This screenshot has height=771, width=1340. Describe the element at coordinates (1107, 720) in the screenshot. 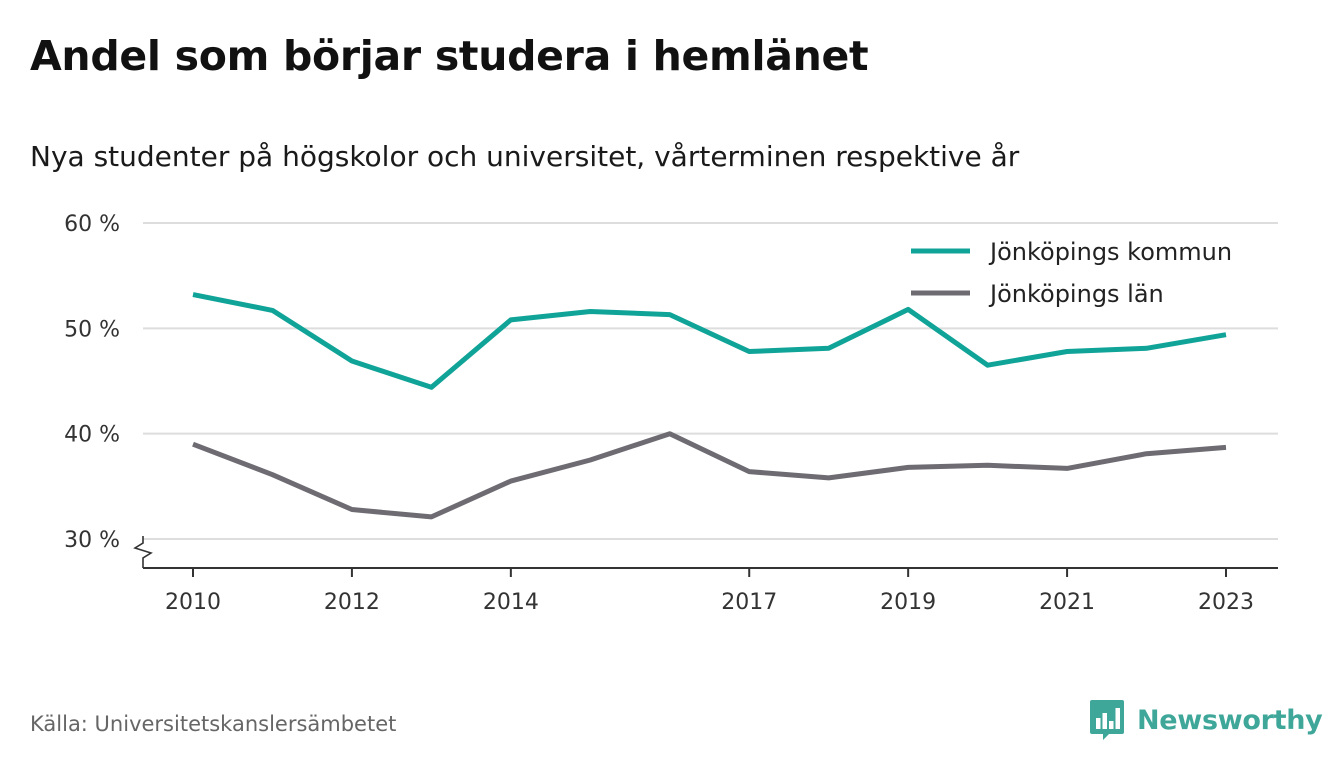

I see `bar-chart-speech-bubble-icon` at that location.